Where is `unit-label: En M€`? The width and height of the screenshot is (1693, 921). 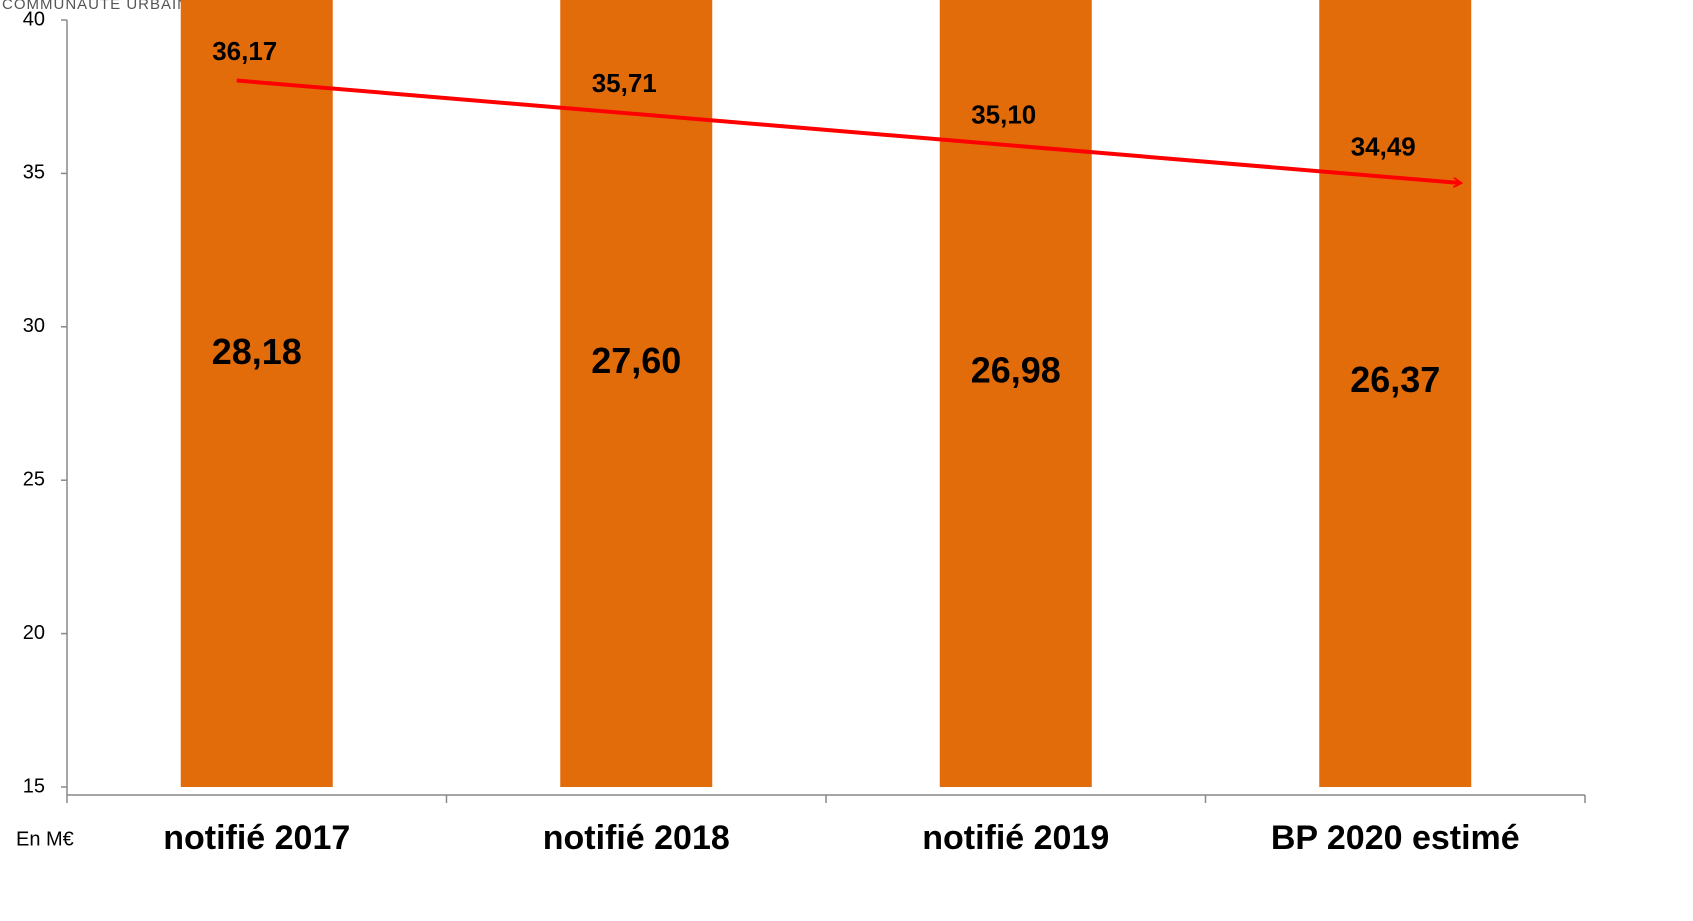 unit-label: En M€ is located at coordinates (45, 839).